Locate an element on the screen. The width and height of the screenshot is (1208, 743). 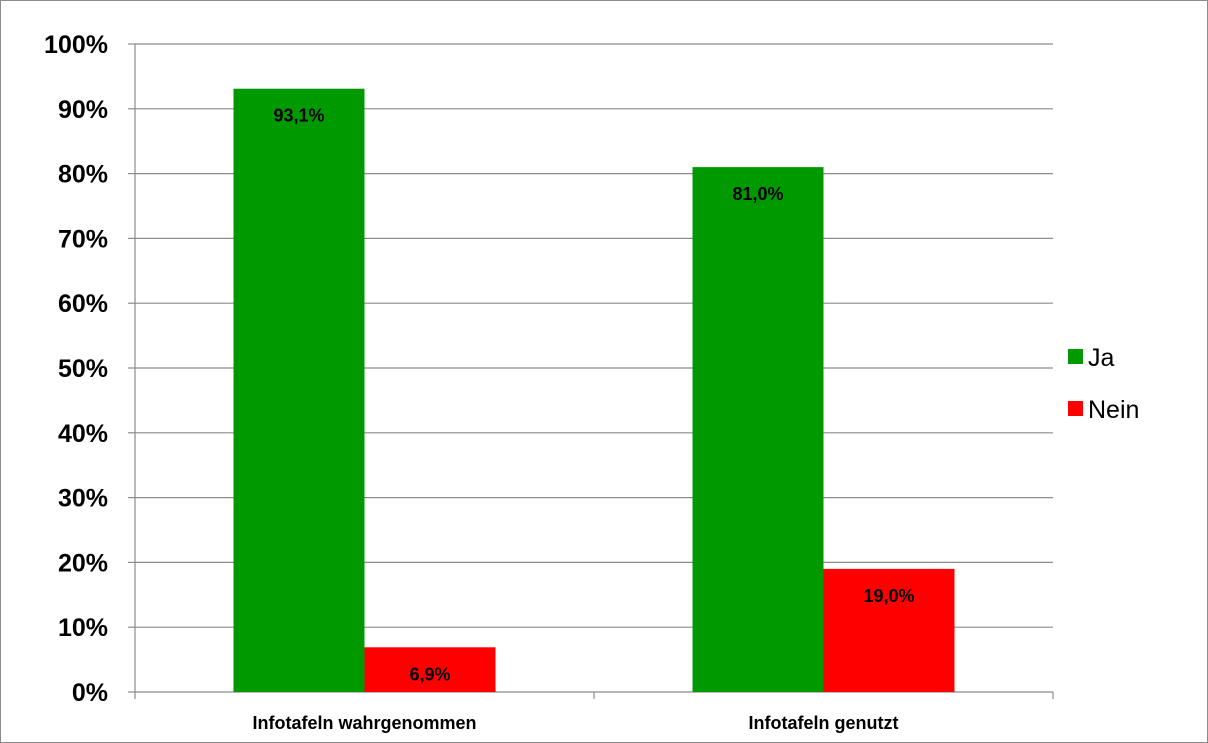
y-tick-label: 60% is located at coordinates (83, 304).